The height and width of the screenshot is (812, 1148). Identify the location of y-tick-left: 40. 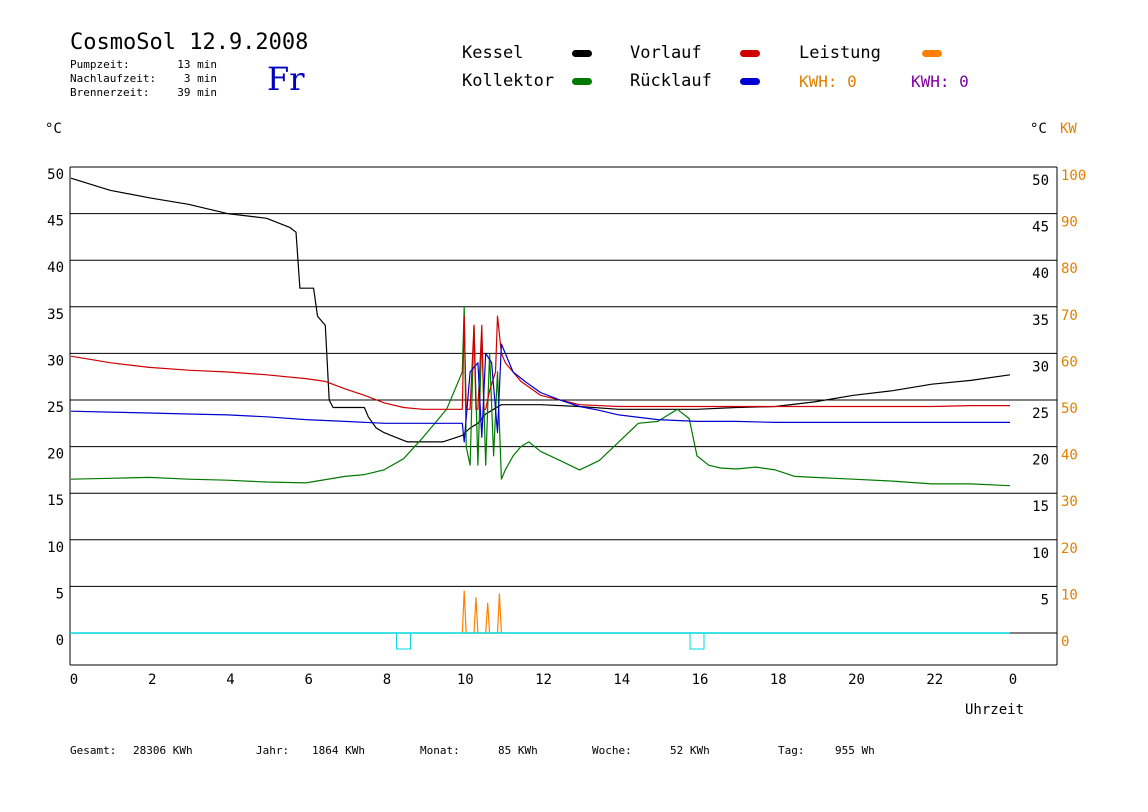
(55, 268).